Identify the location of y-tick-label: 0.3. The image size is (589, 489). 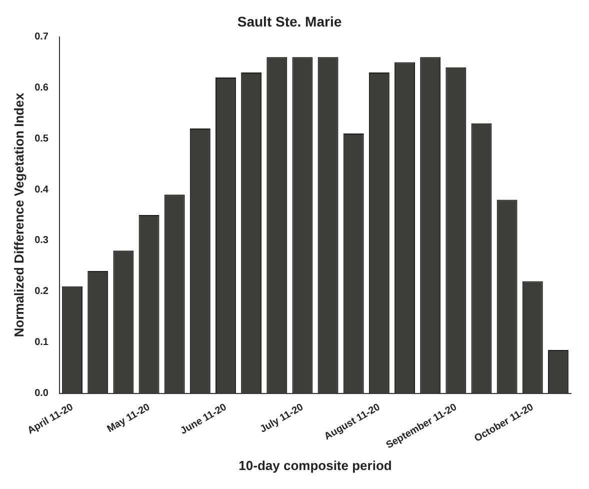
(41, 240).